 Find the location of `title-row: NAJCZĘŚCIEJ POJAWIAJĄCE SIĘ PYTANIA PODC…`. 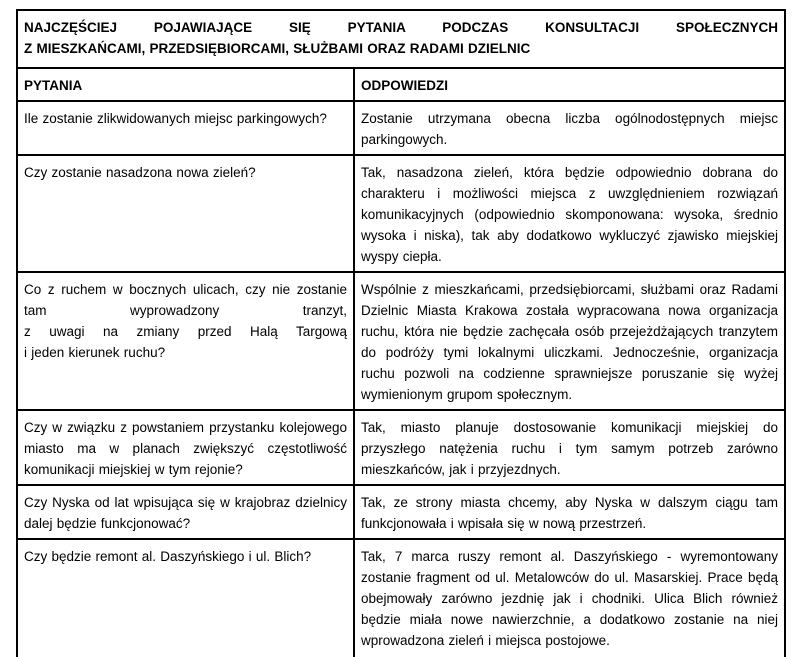

title-row: NAJCZĘŚCIEJ POJAWIAJĄCE SIĘ PYTANIA PODC… is located at coordinates (401, 39).